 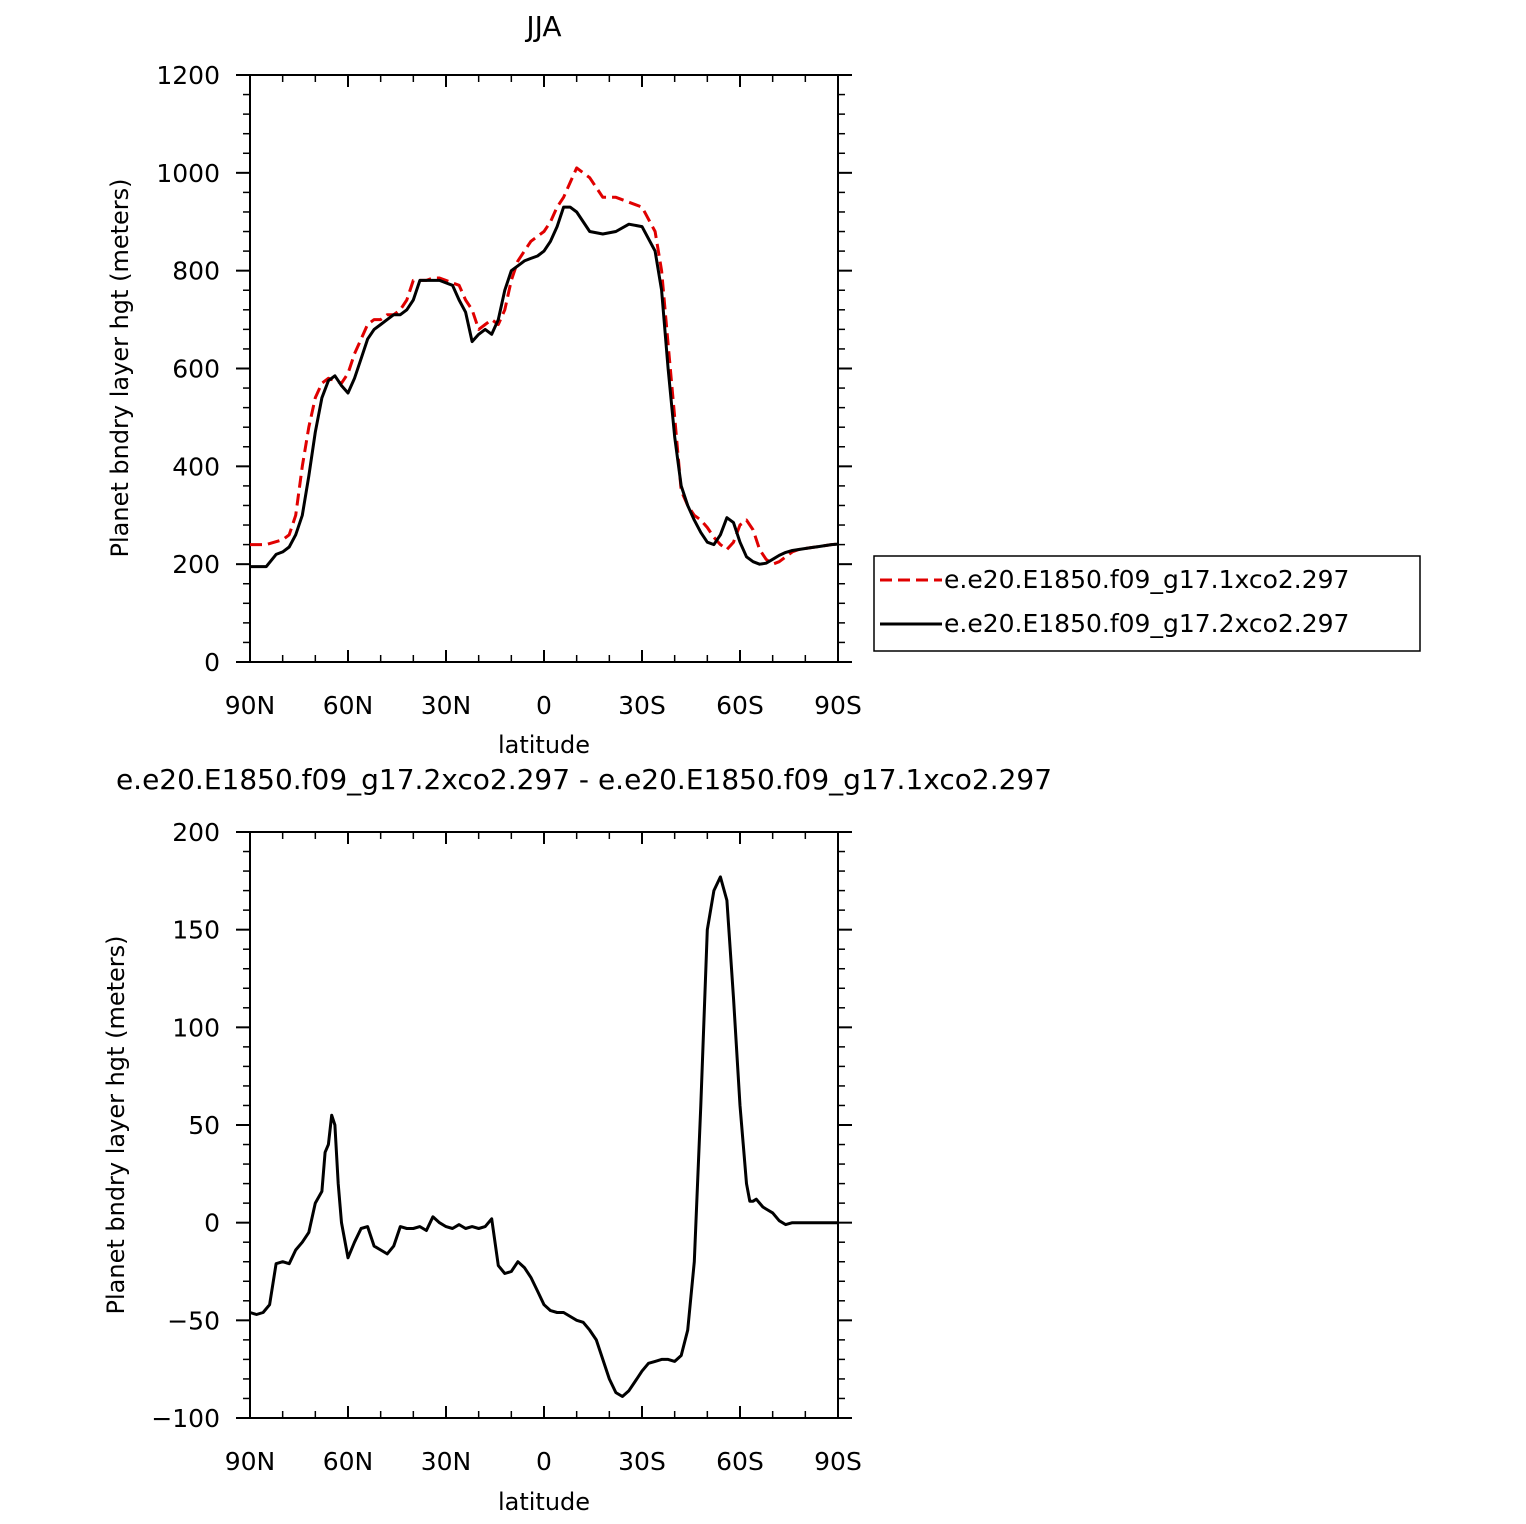 What do you see at coordinates (193, 1320) in the screenshot?
I see `y-tick-label: −50` at bounding box center [193, 1320].